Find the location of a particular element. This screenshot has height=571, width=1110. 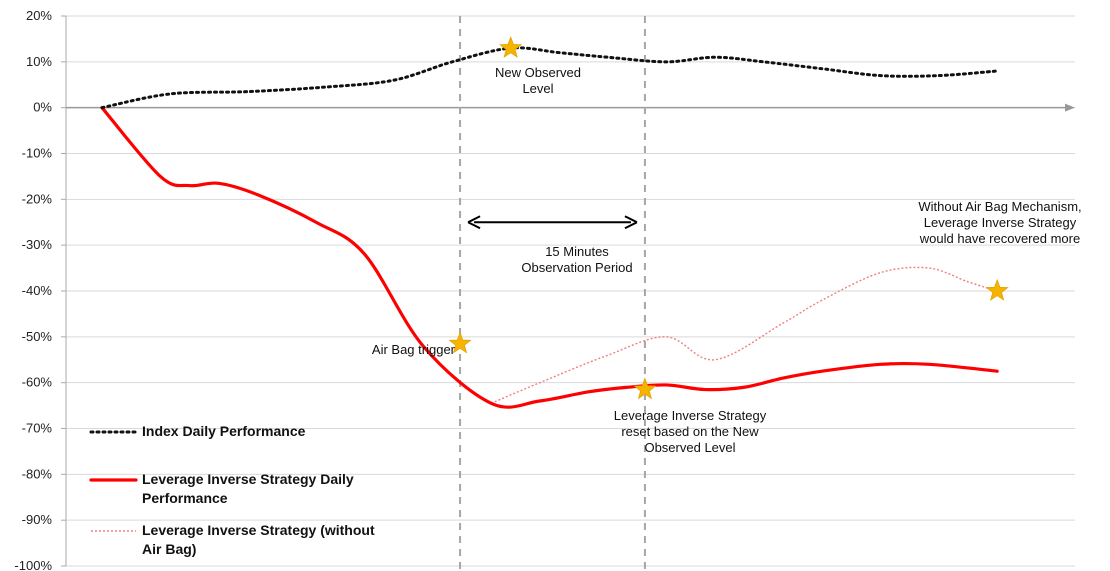

annotation-observation-period: 15 Minutes Observation Period is located at coordinates (576, 259).